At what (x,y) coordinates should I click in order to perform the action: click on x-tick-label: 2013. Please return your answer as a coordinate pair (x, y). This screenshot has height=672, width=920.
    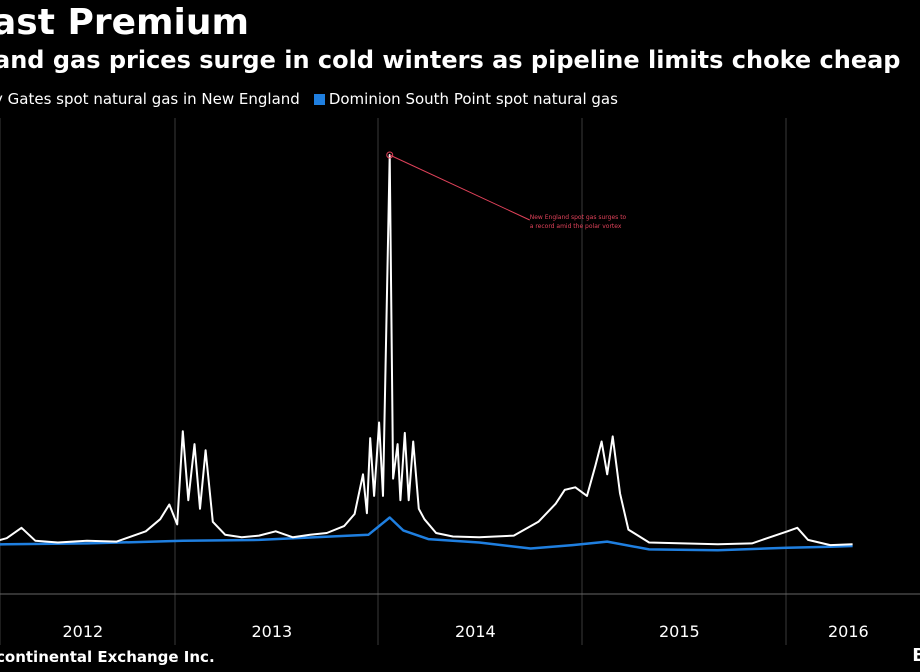
    Looking at the image, I should click on (272, 631).